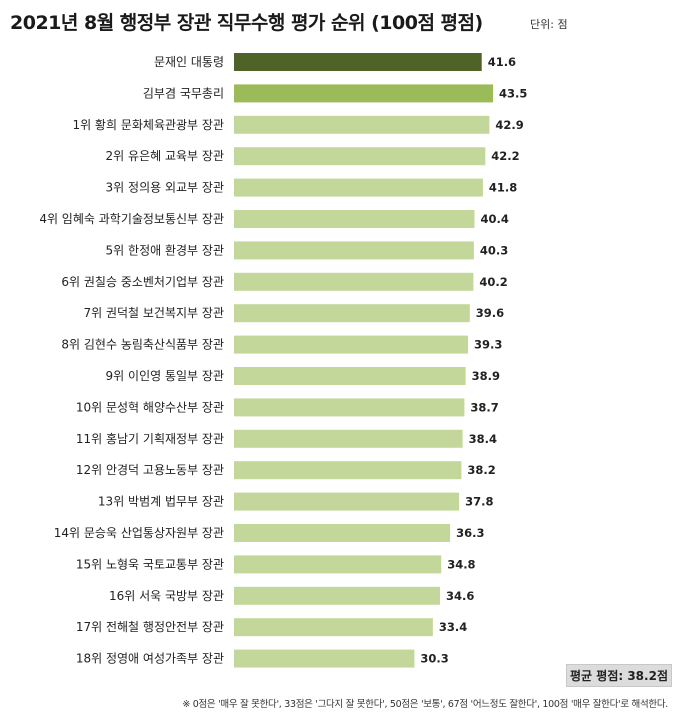  Describe the element at coordinates (479, 502) in the screenshot. I see `value-label: 37.8` at that location.